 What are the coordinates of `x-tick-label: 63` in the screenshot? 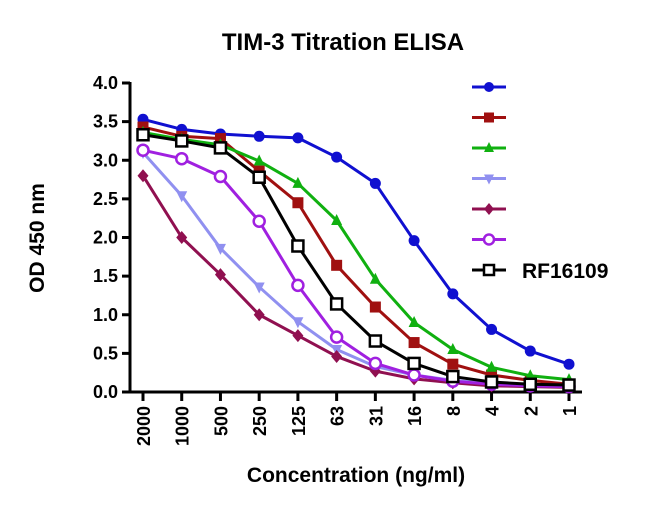 It's located at (338, 416).